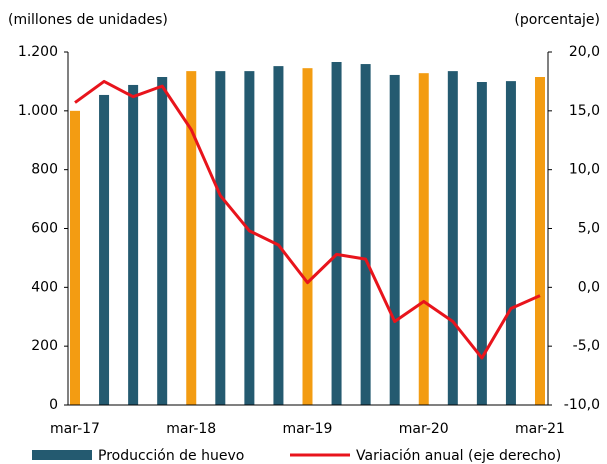 The height and width of the screenshot is (464, 607). Describe the element at coordinates (171, 456) in the screenshot. I see `legend-label: Producción de huevo` at that location.